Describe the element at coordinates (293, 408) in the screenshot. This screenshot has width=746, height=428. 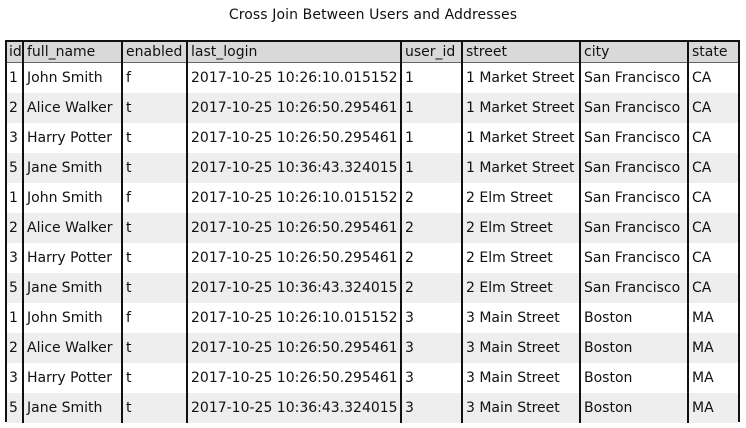
I see `cell-last-login: 2017-10-25 10:36:43.324015` at that location.